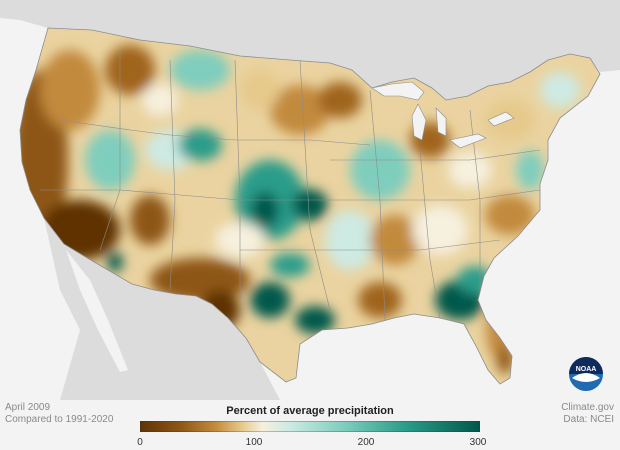 This screenshot has height=450, width=620. Describe the element at coordinates (97, 311) in the screenshot. I see `baja-peninsula` at that location.